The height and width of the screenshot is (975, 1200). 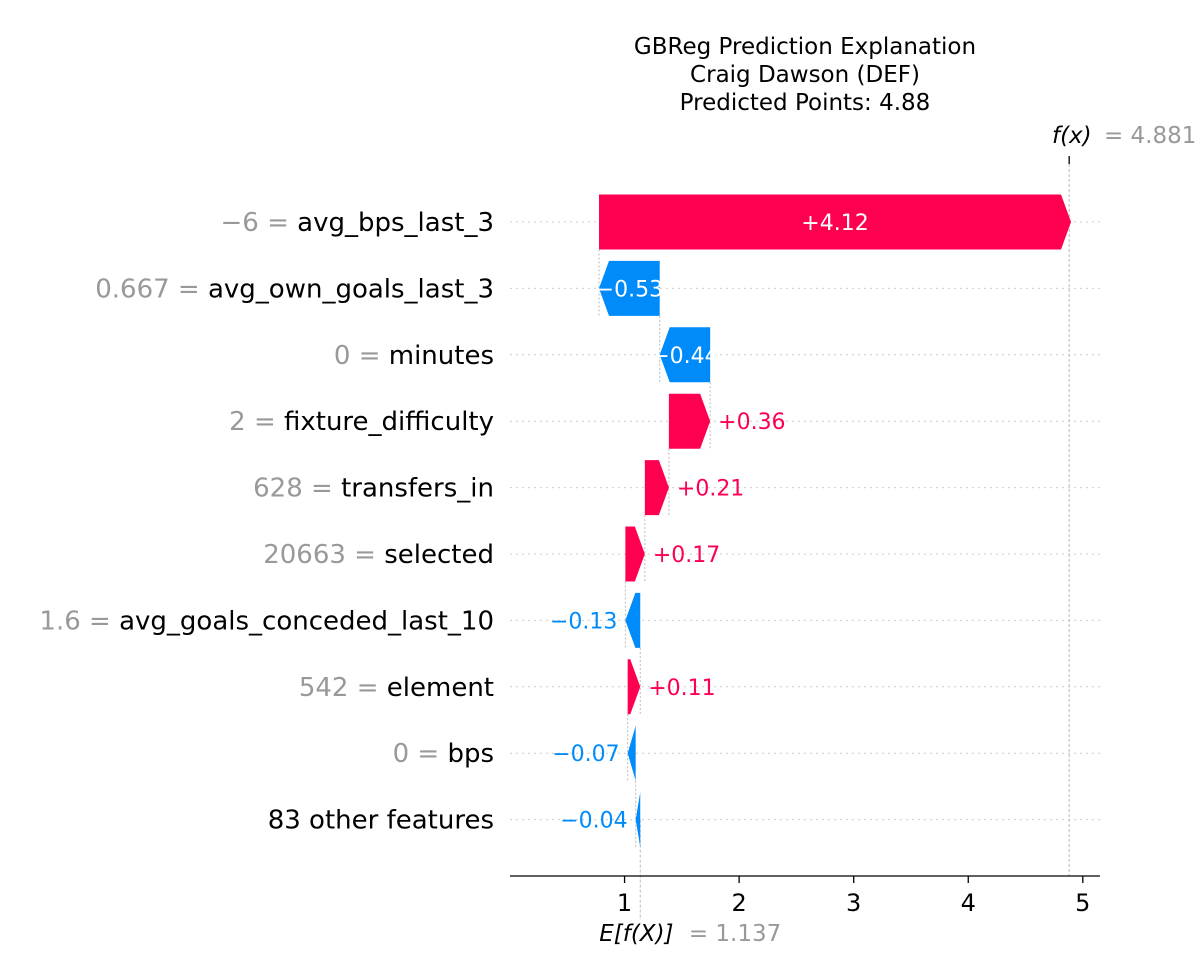 I want to click on feature-name: 83 other features, so click(x=381, y=821).